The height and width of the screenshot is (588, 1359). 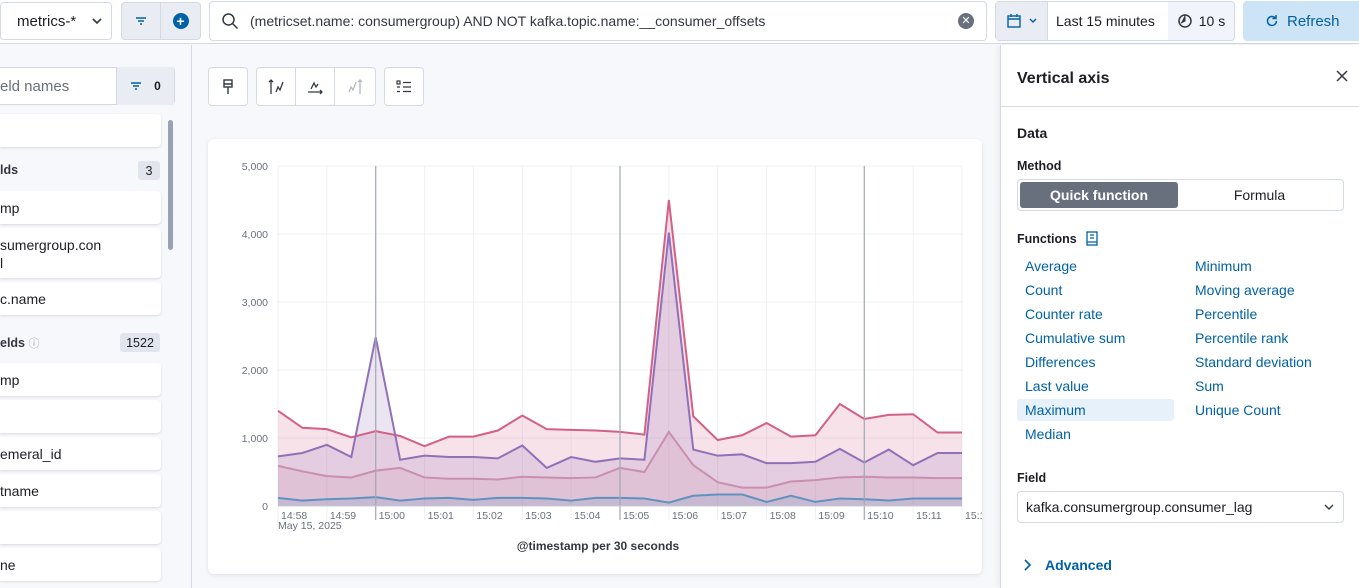 I want to click on x-tick-label: 14:58, so click(x=294, y=516).